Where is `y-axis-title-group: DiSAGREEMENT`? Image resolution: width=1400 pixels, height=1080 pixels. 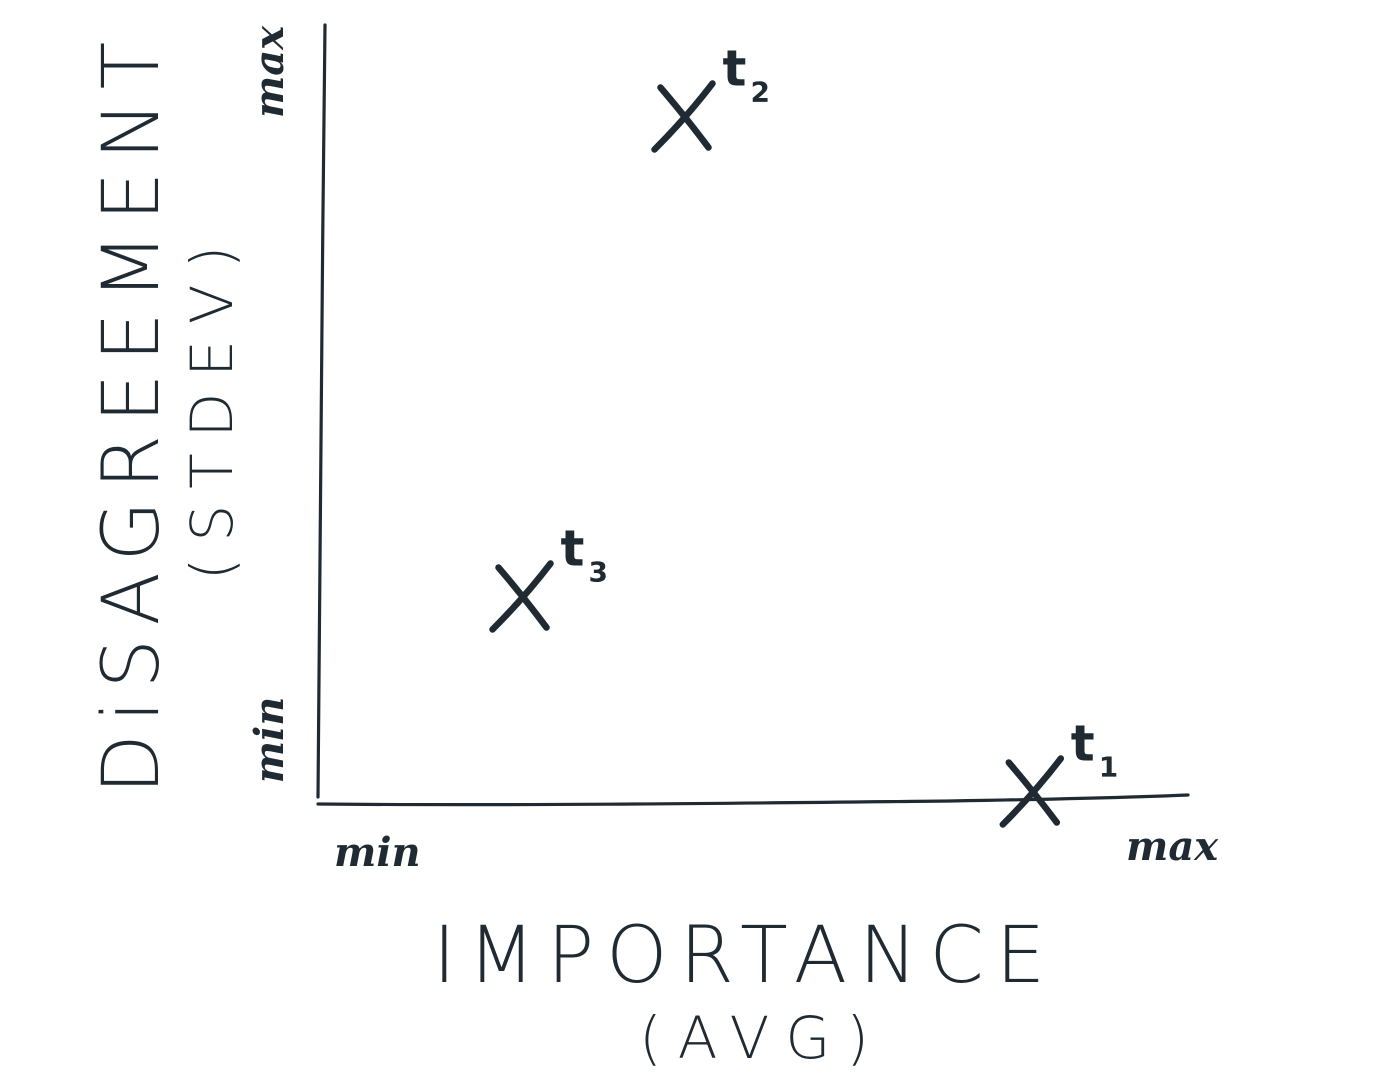 y-axis-title-group: DiSAGREEMENT is located at coordinates (132, 412).